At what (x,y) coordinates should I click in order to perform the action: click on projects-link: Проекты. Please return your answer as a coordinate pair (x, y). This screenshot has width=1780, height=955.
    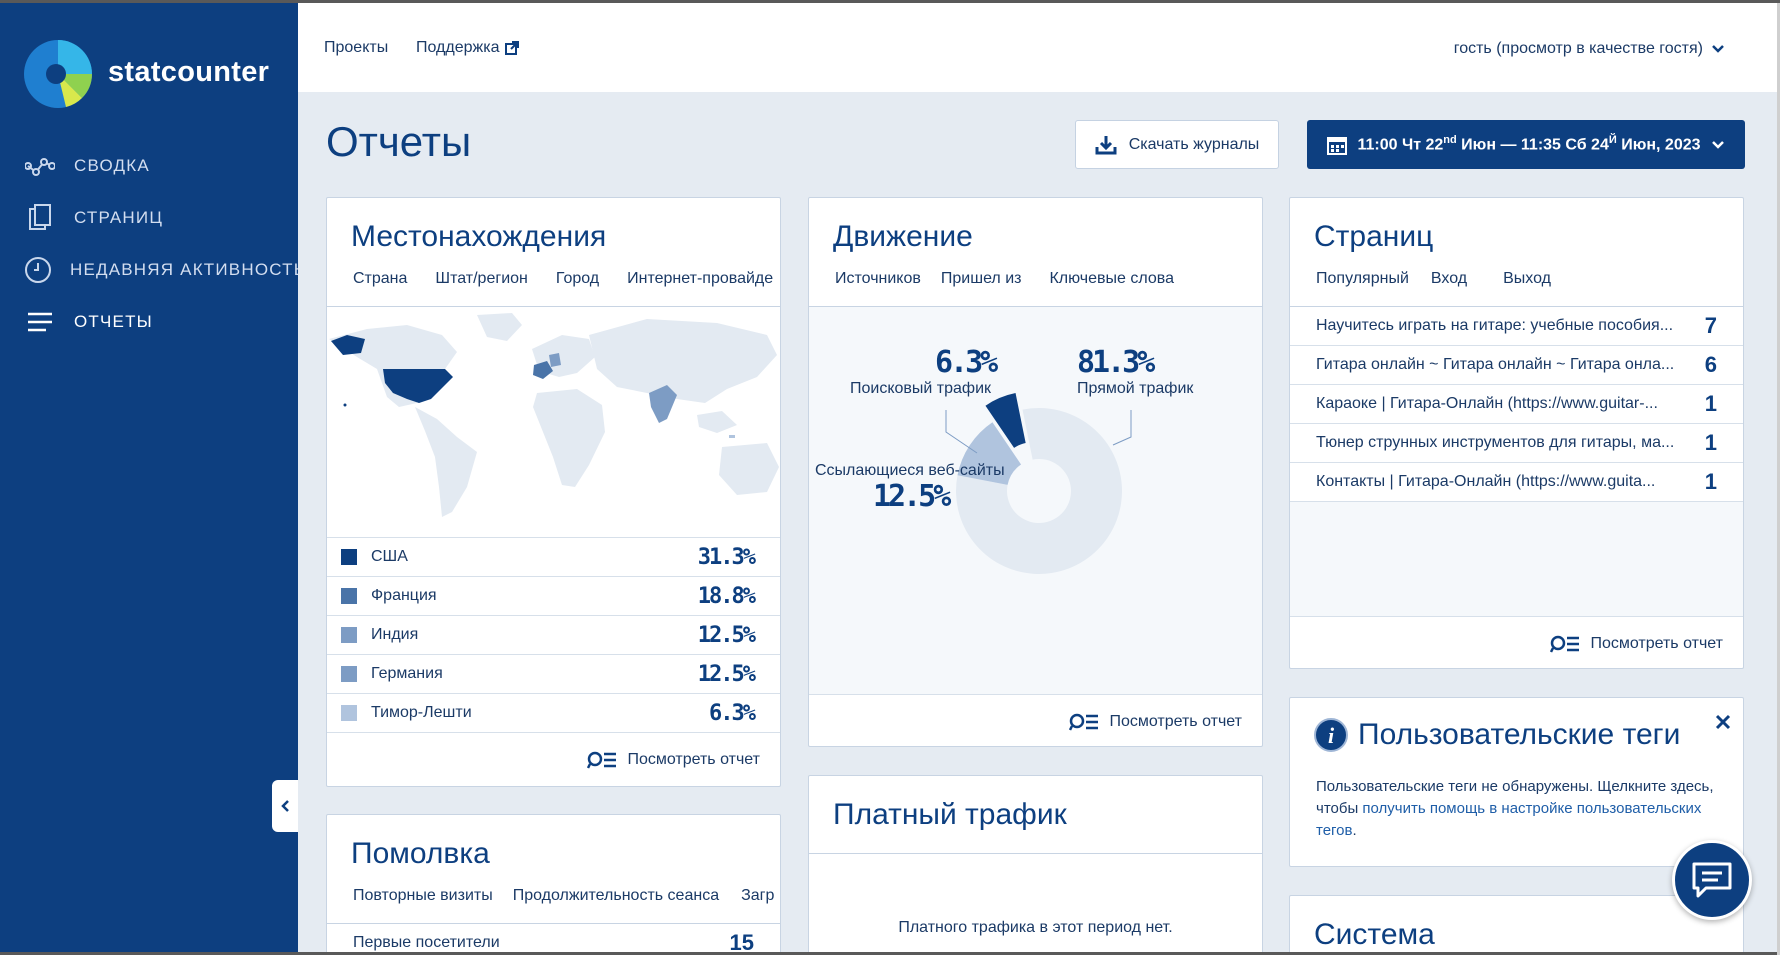
    Looking at the image, I should click on (356, 48).